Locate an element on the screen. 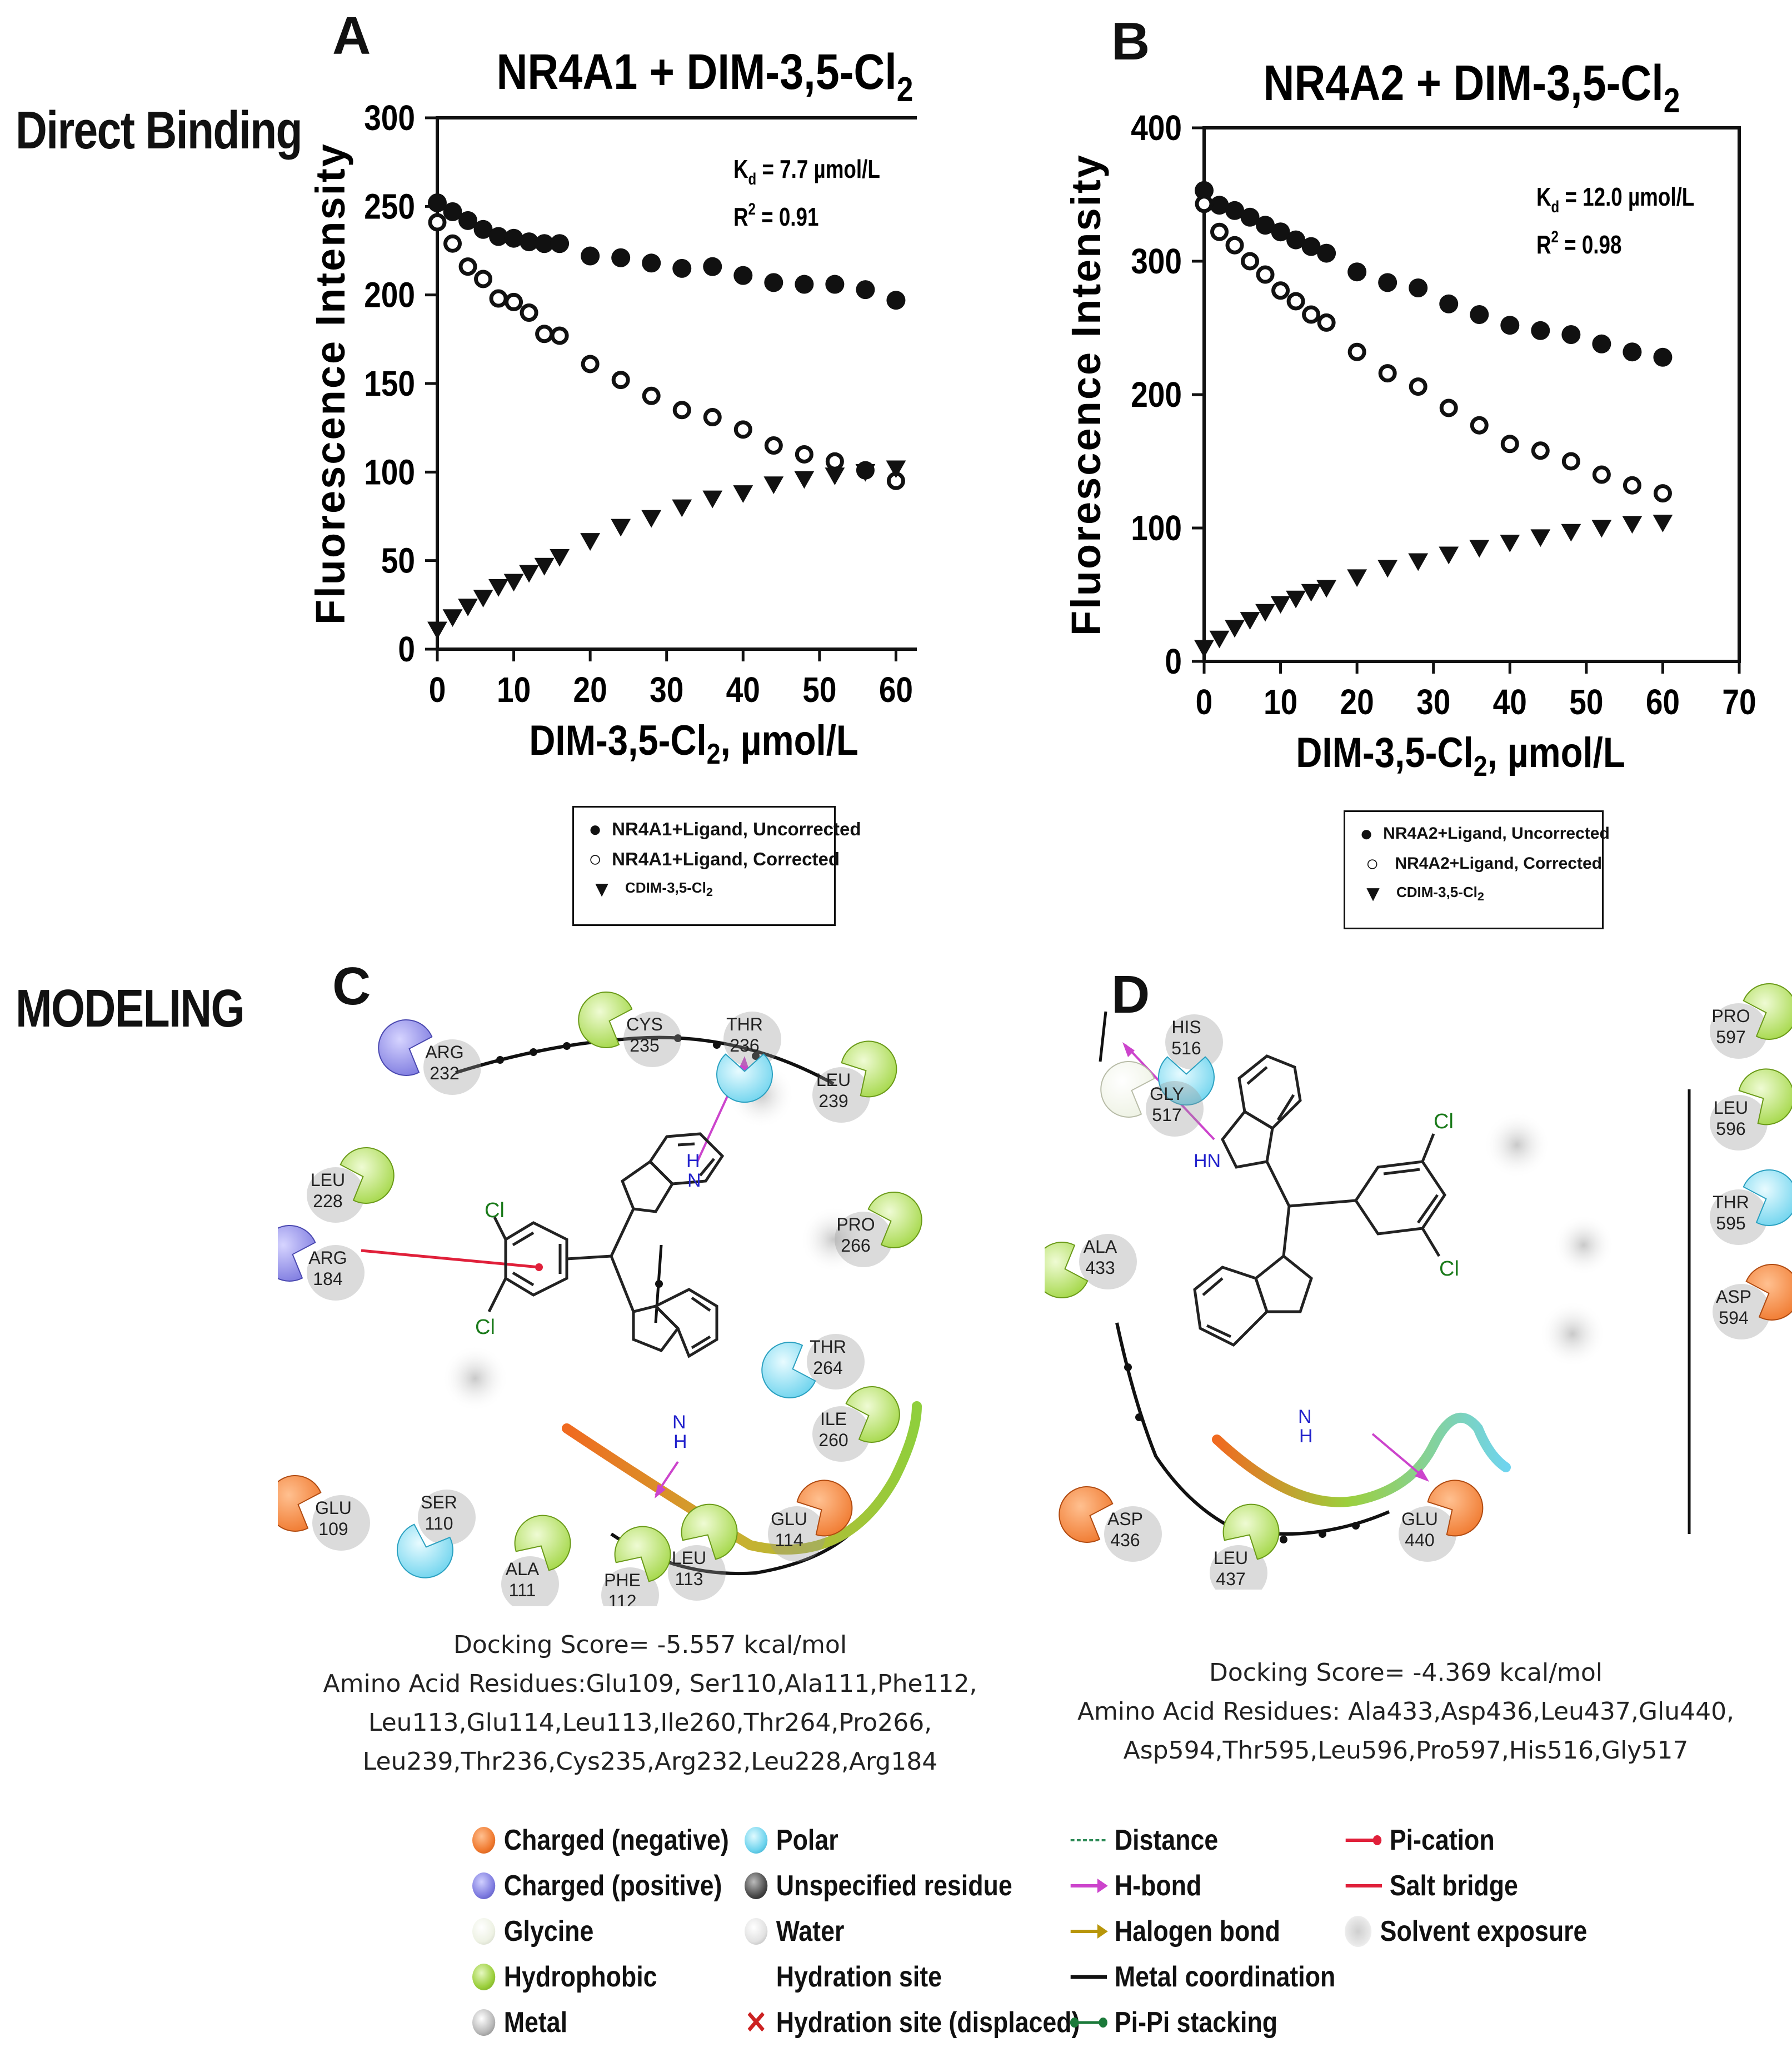 The image size is (1792, 2052). residue-number: 516 is located at coordinates (1186, 1048).